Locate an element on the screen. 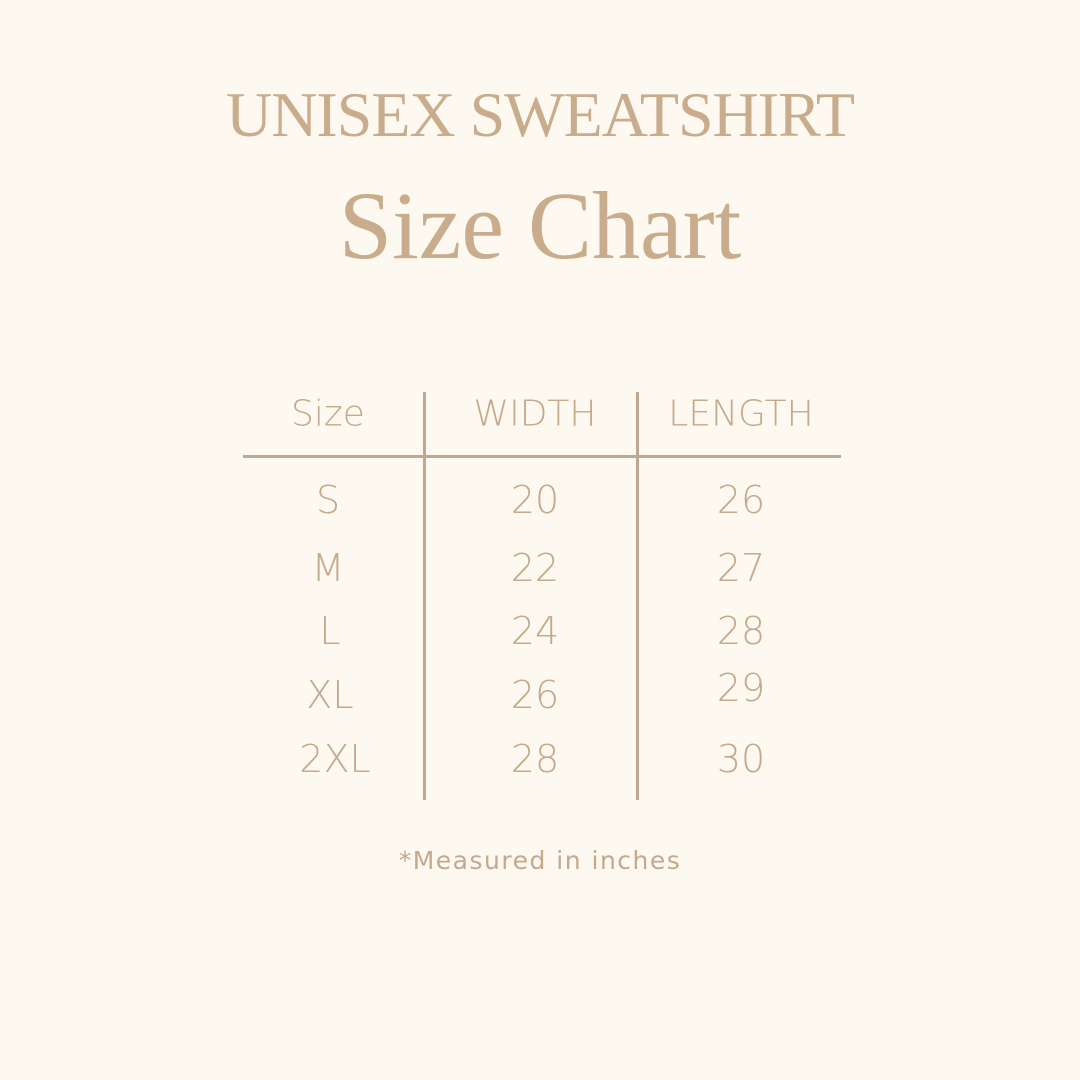  cell-size: S is located at coordinates (328, 500).